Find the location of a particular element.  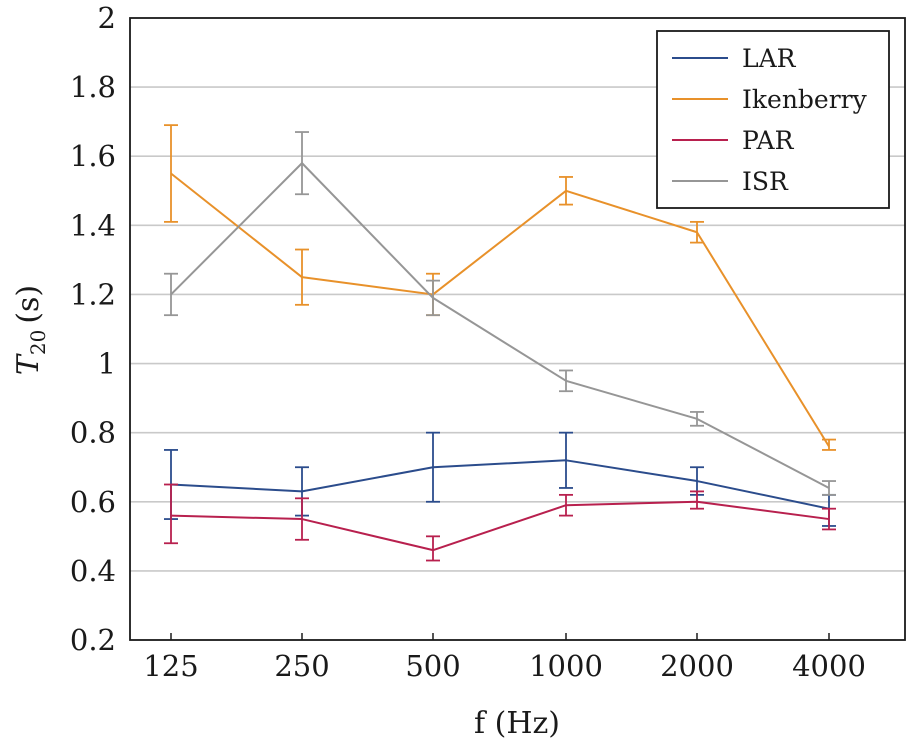

legend-entry-lar: LAR is located at coordinates (734, 58).